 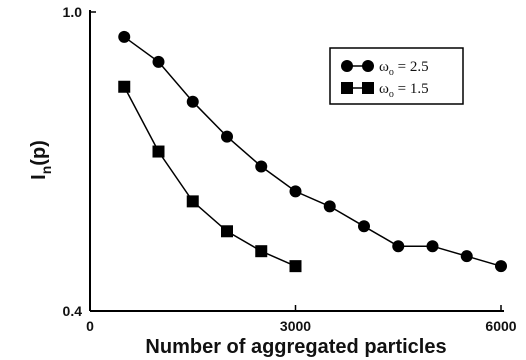 I want to click on x-tick-label: 0, so click(x=90, y=326).